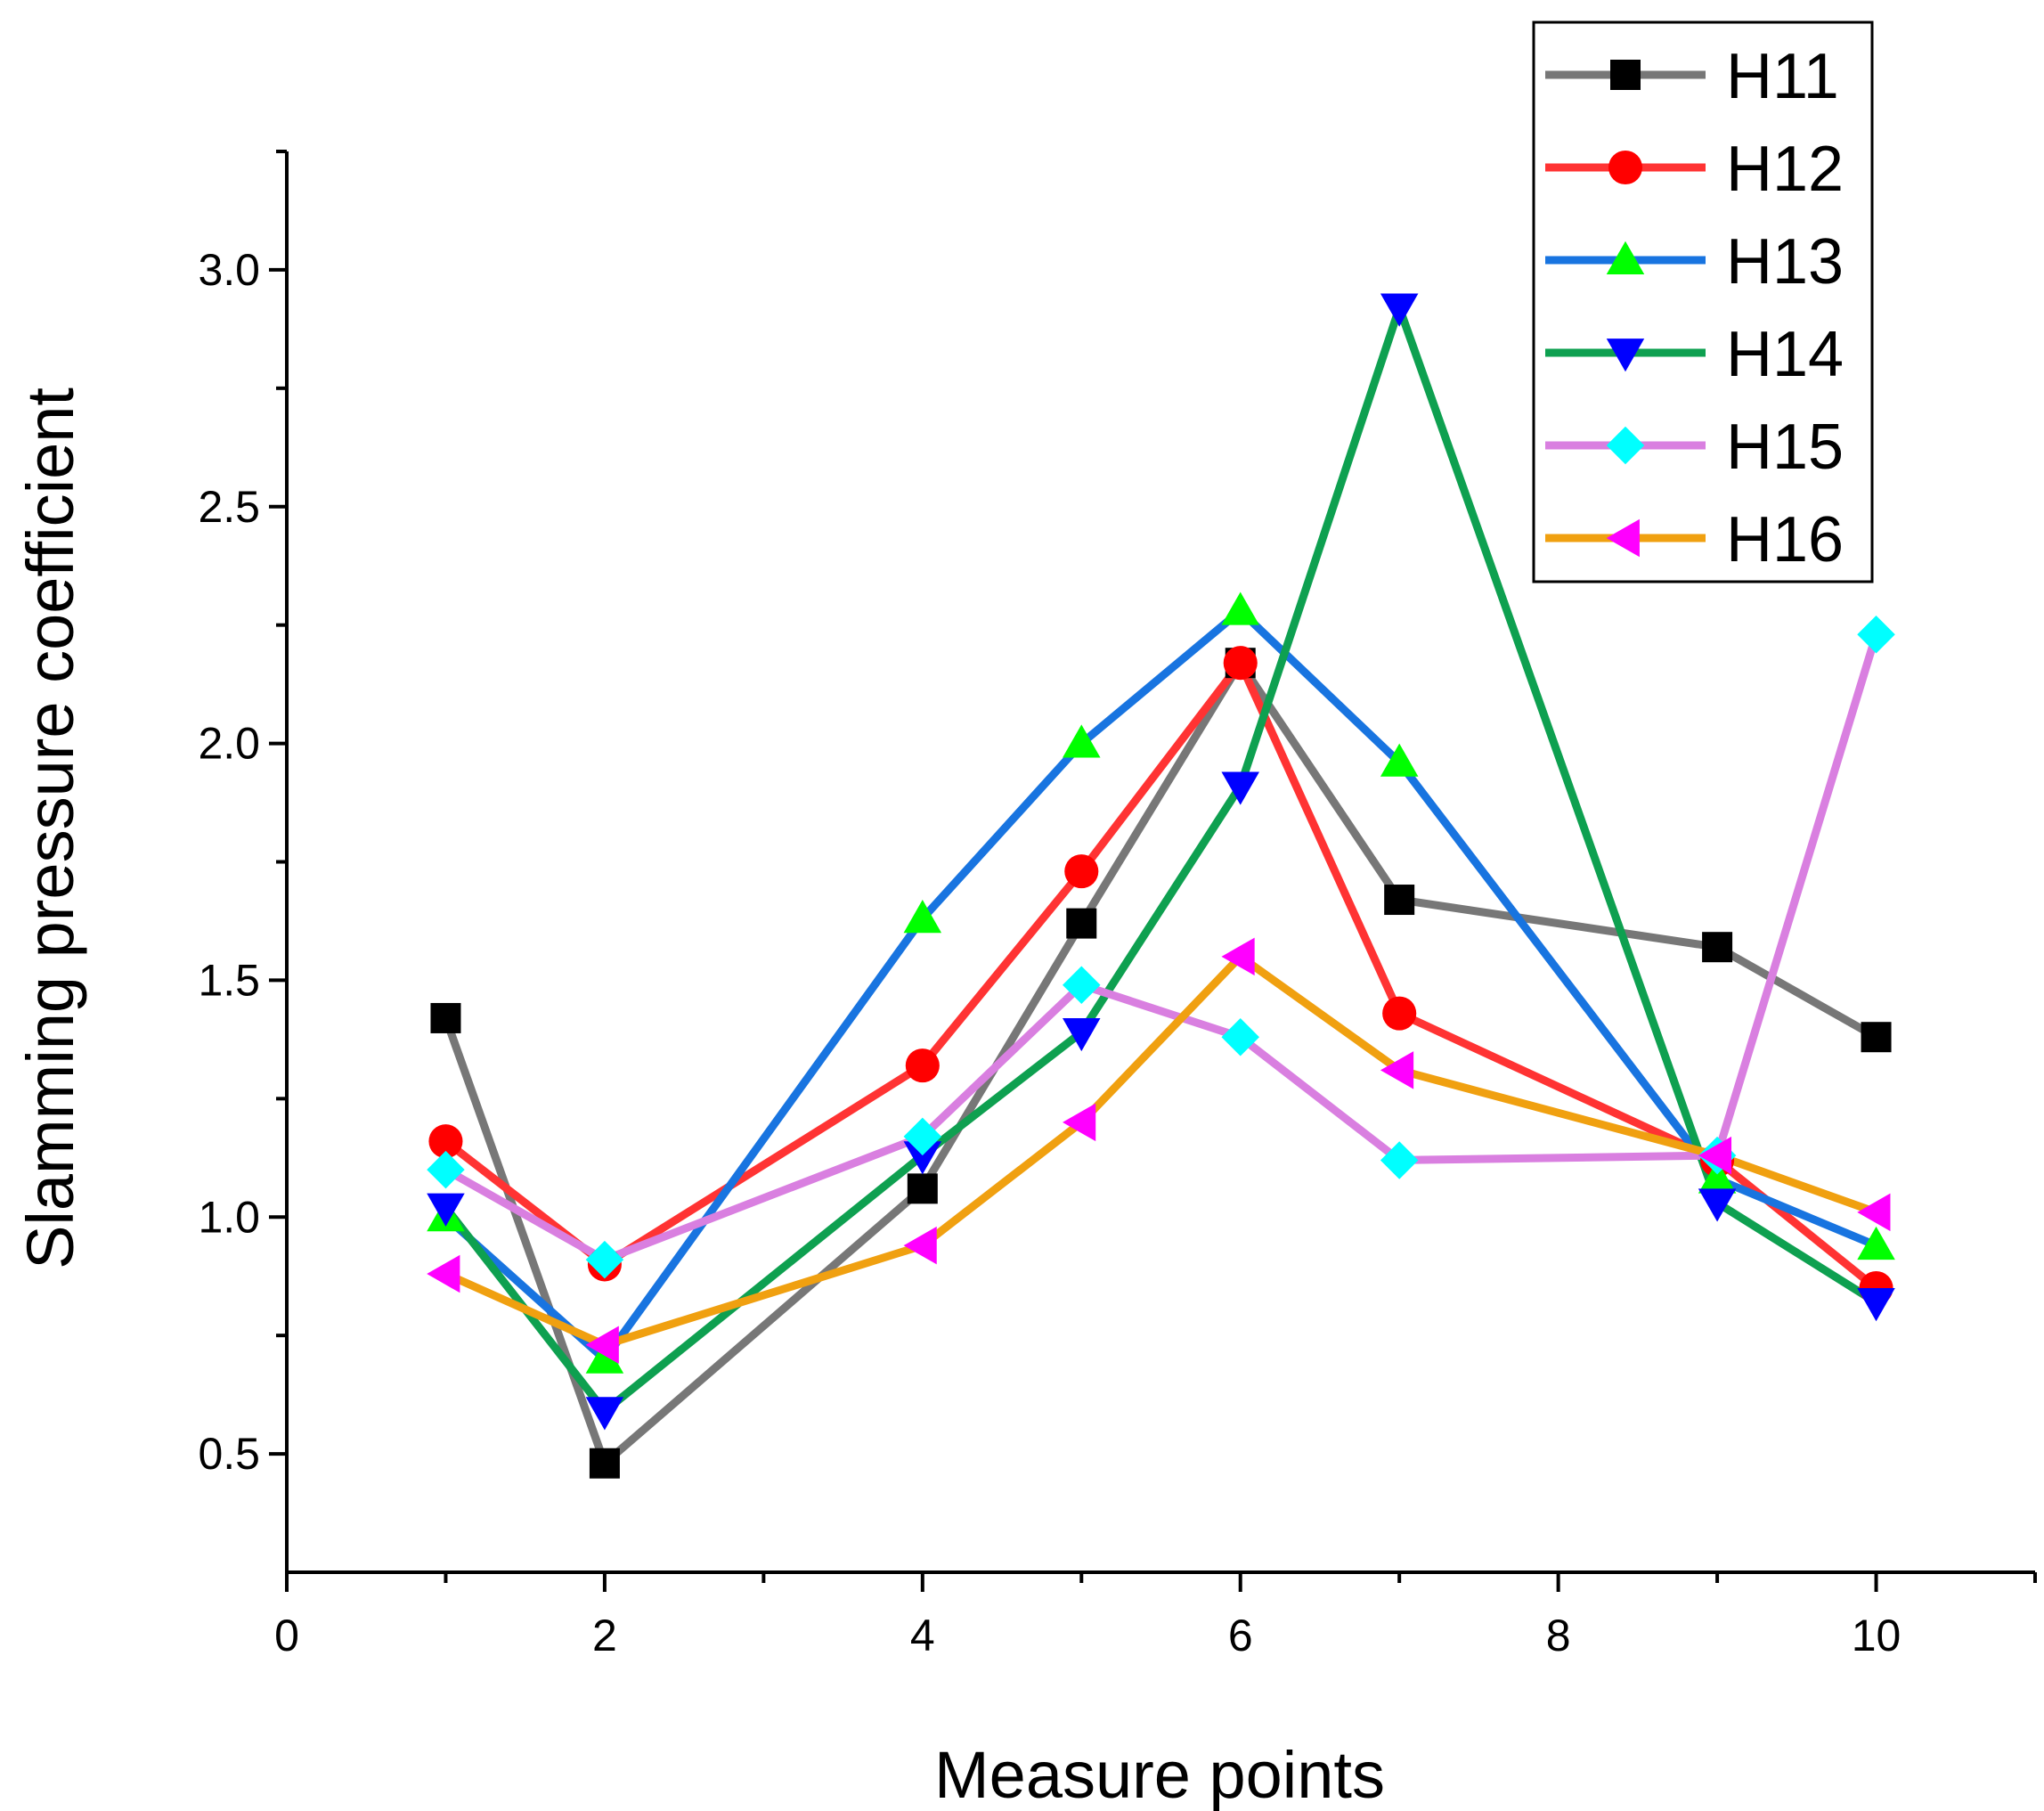 The image size is (2044, 1811). I want to click on x-tick-label: 6, so click(1241, 1635).